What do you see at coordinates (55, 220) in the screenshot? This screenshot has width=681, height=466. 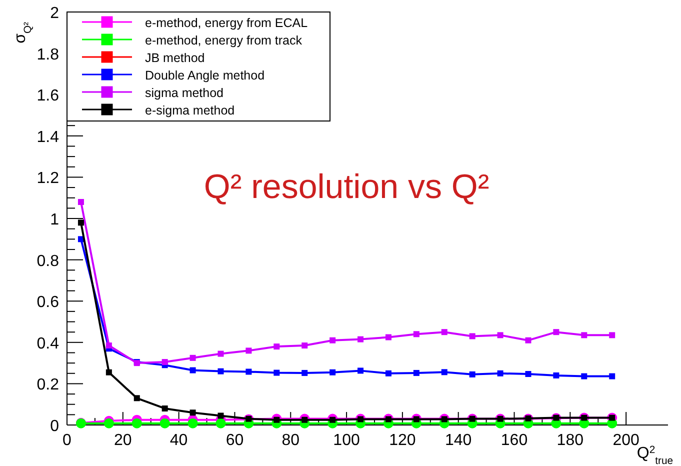 I see `y-tick-label: 1` at bounding box center [55, 220].